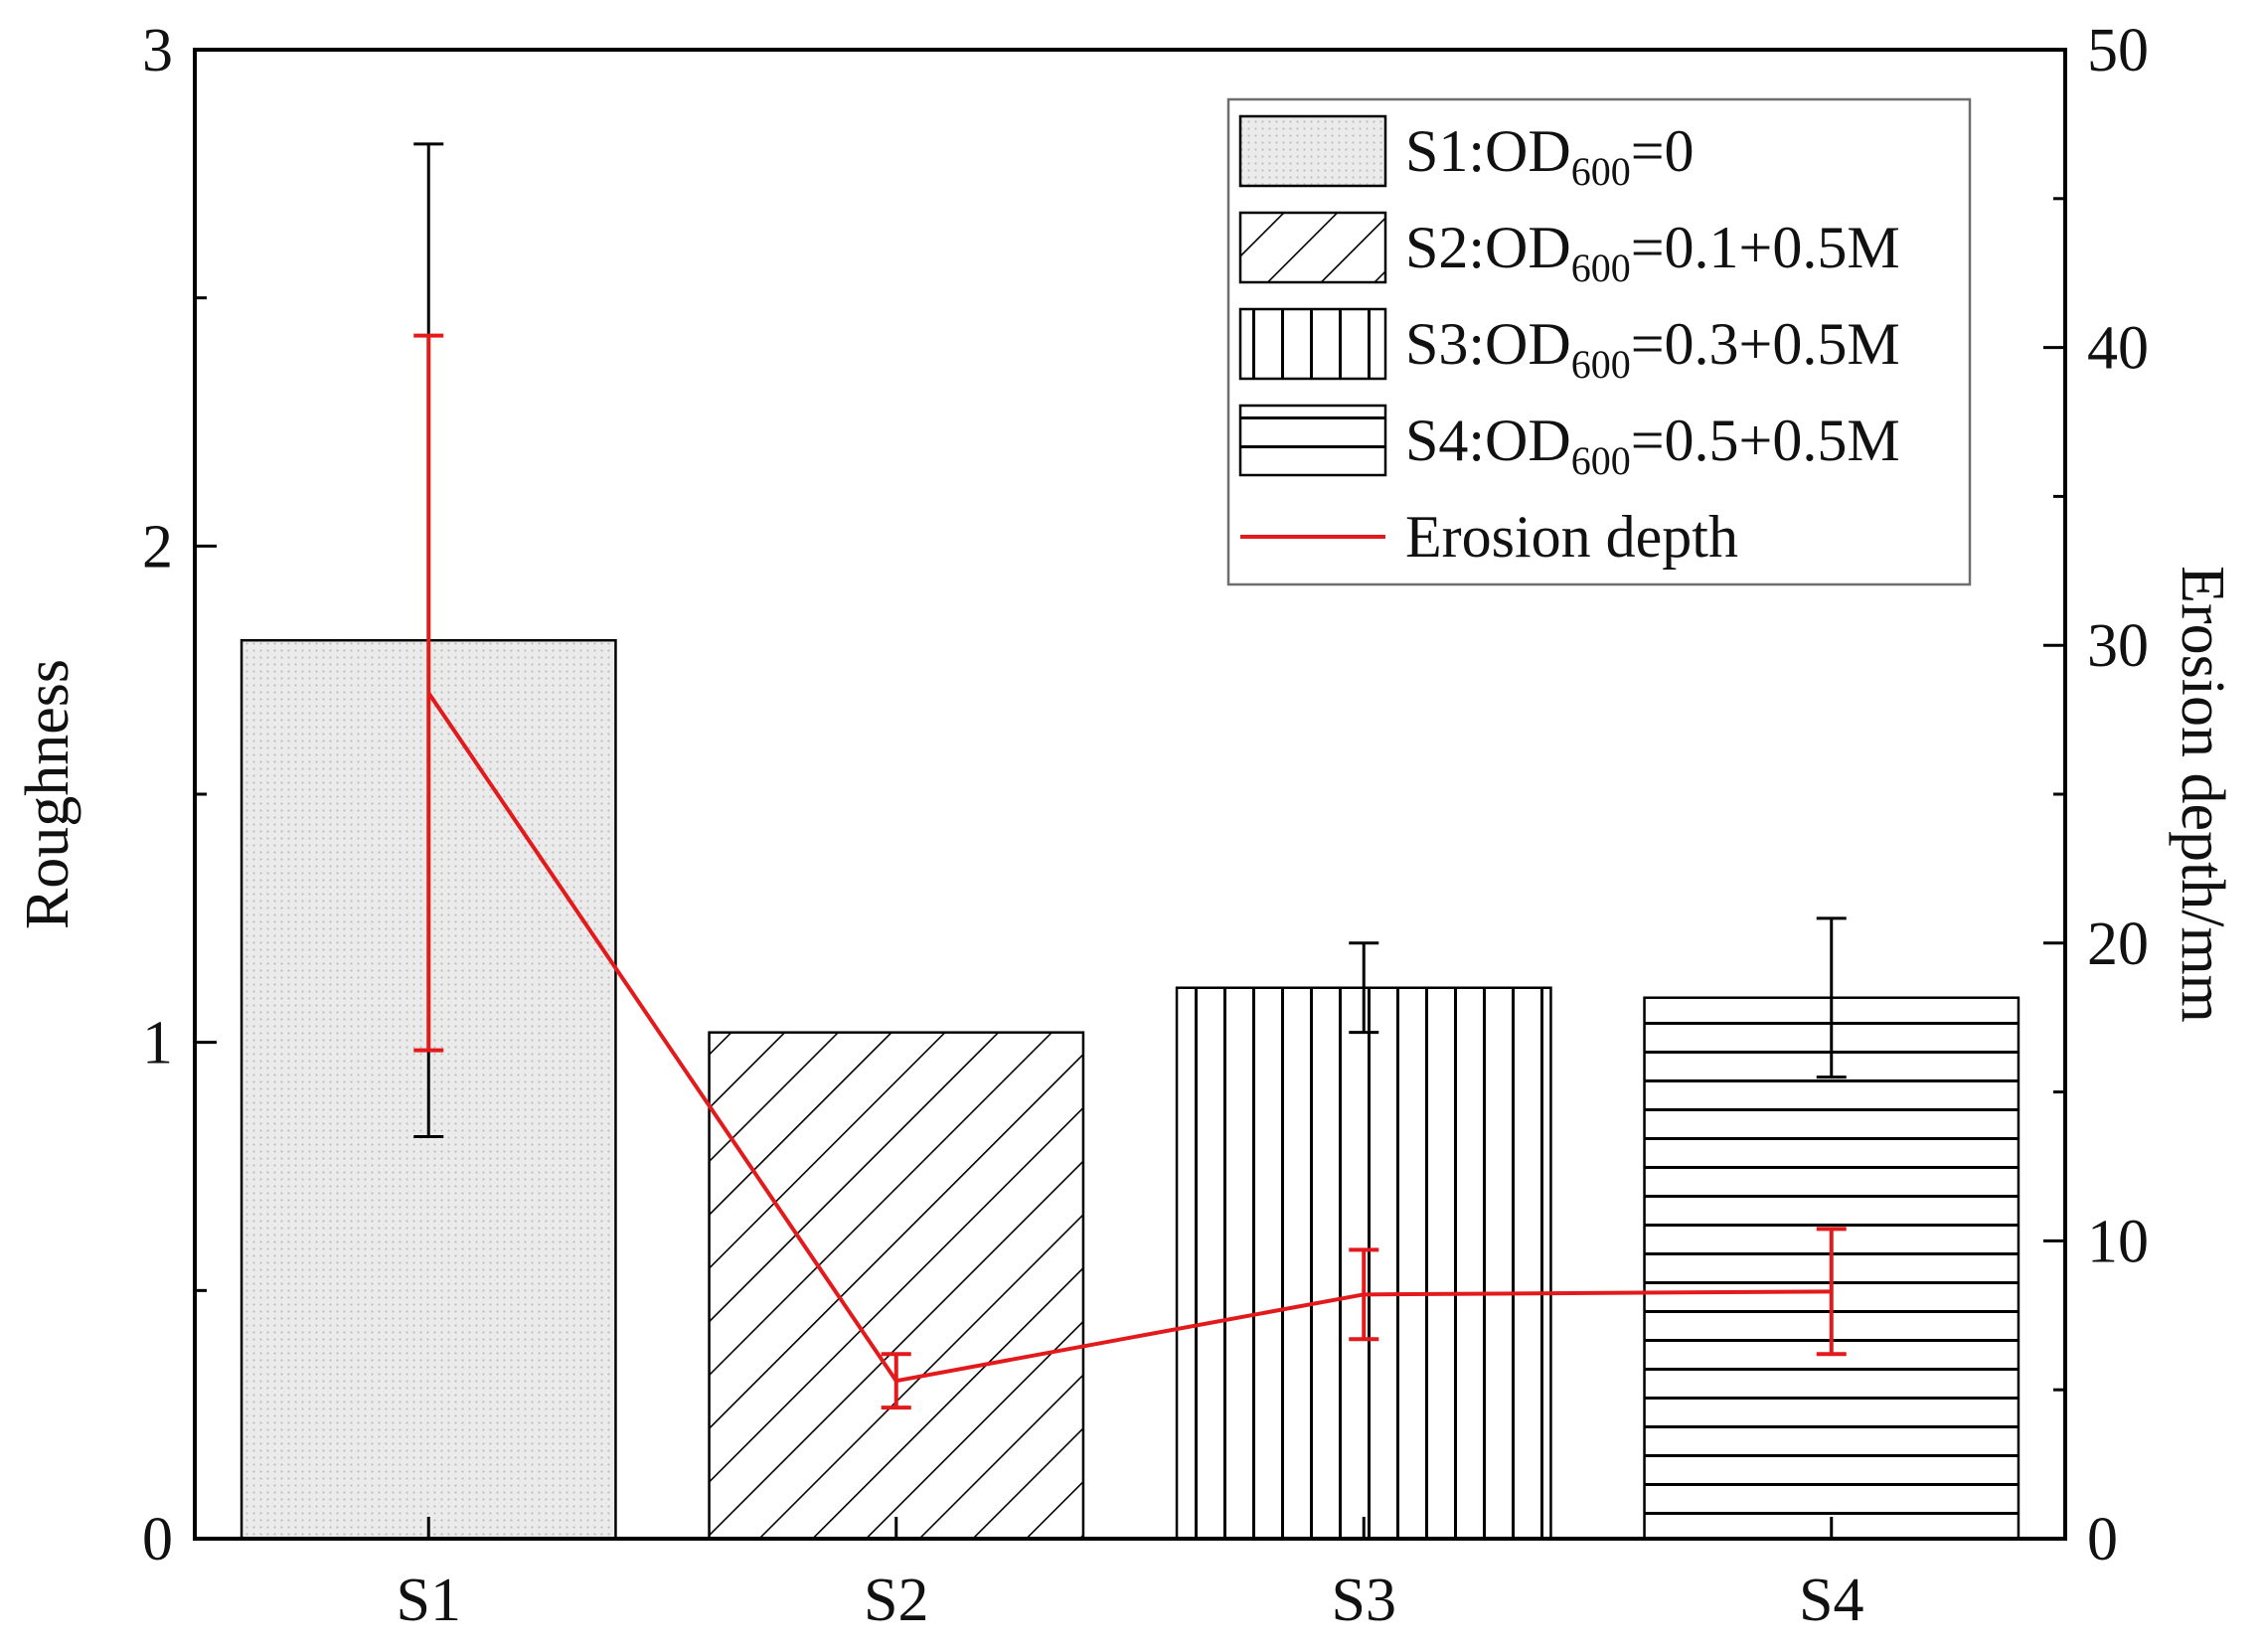 Image resolution: width=2263 pixels, height=1652 pixels. What do you see at coordinates (2102, 1539) in the screenshot?
I see `right-tick-label: 0` at bounding box center [2102, 1539].